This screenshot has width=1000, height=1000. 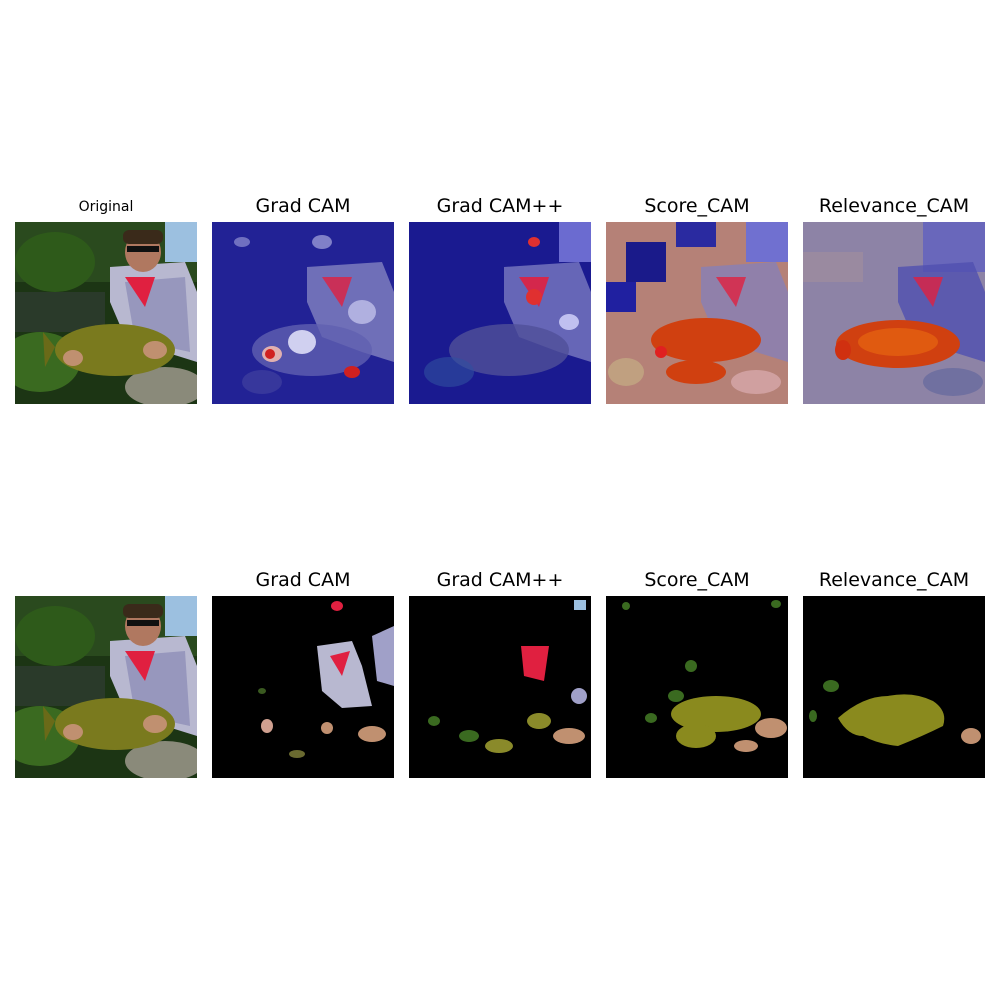 I want to click on original-image-row2, so click(x=106, y=687).